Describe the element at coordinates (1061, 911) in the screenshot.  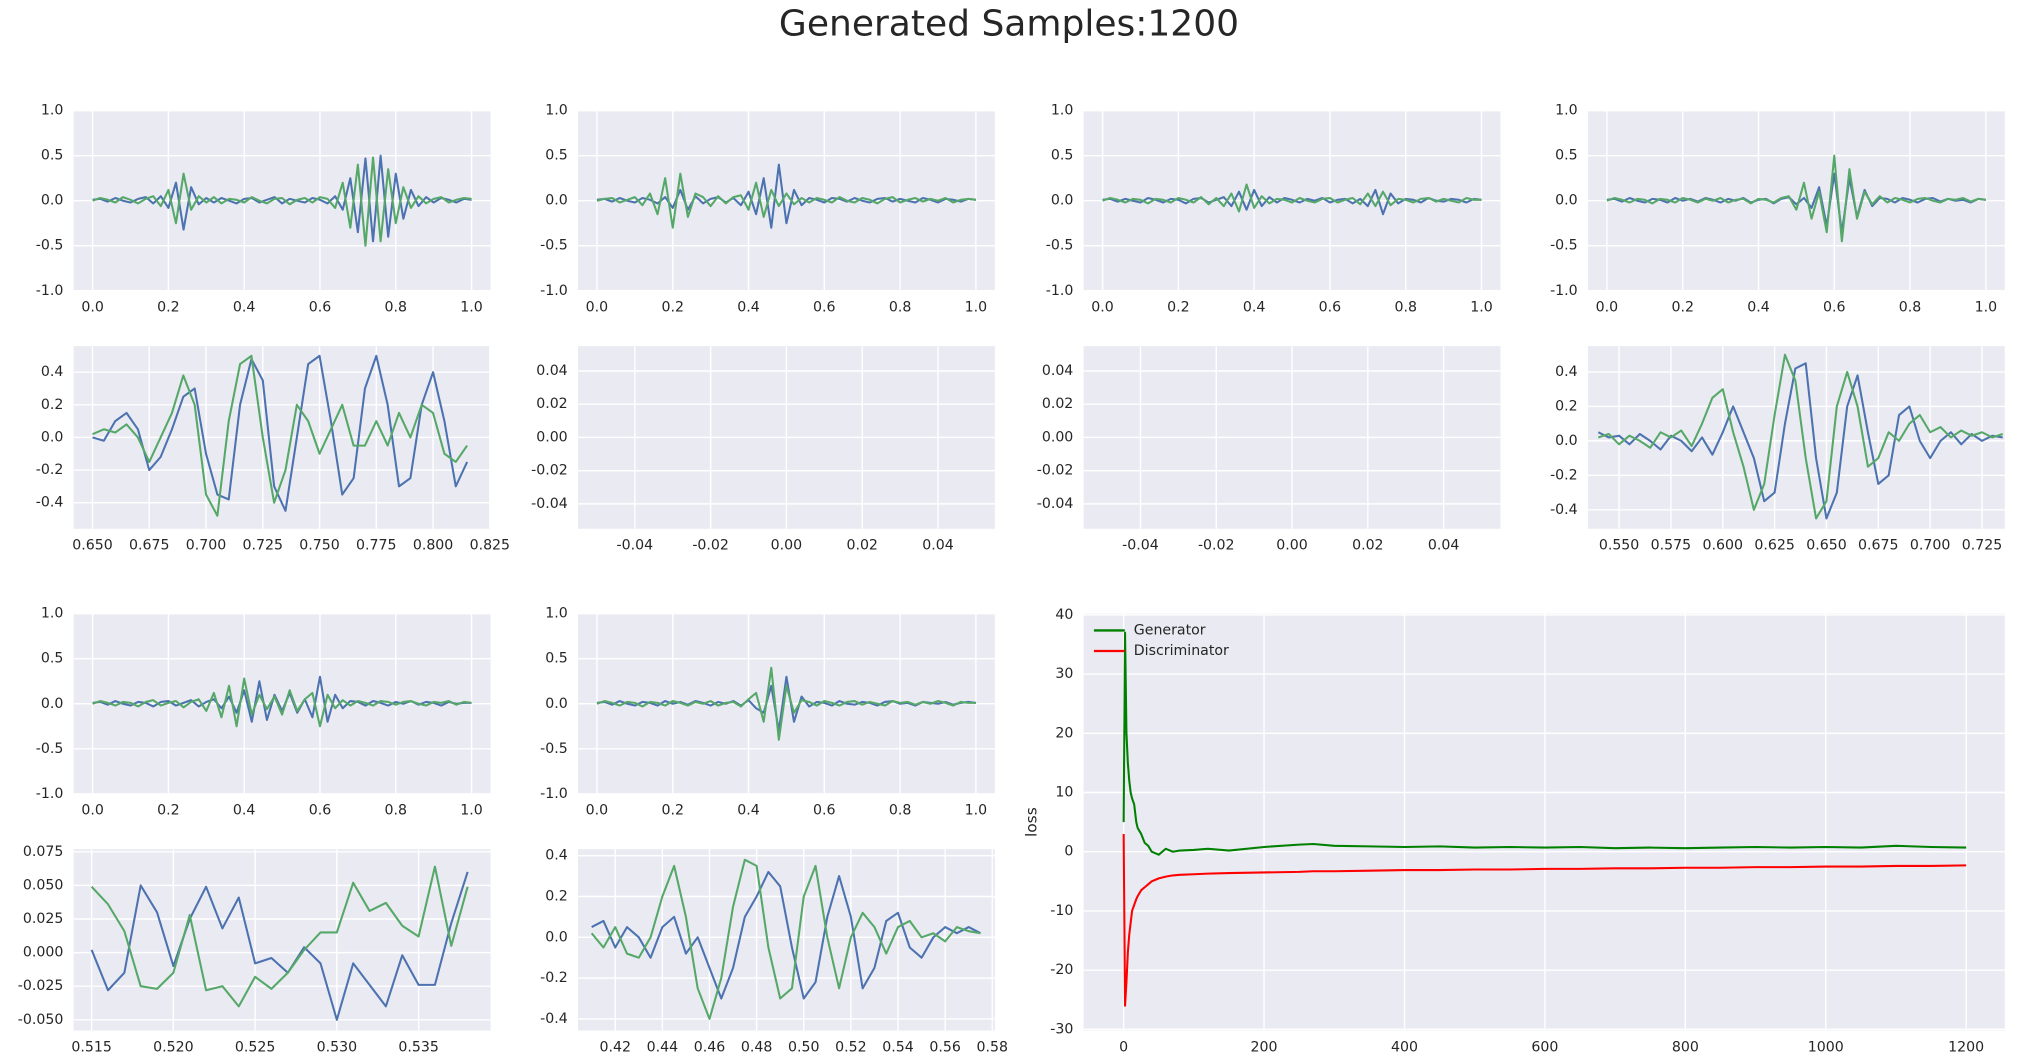
I see `y-tick-label: -10` at that location.